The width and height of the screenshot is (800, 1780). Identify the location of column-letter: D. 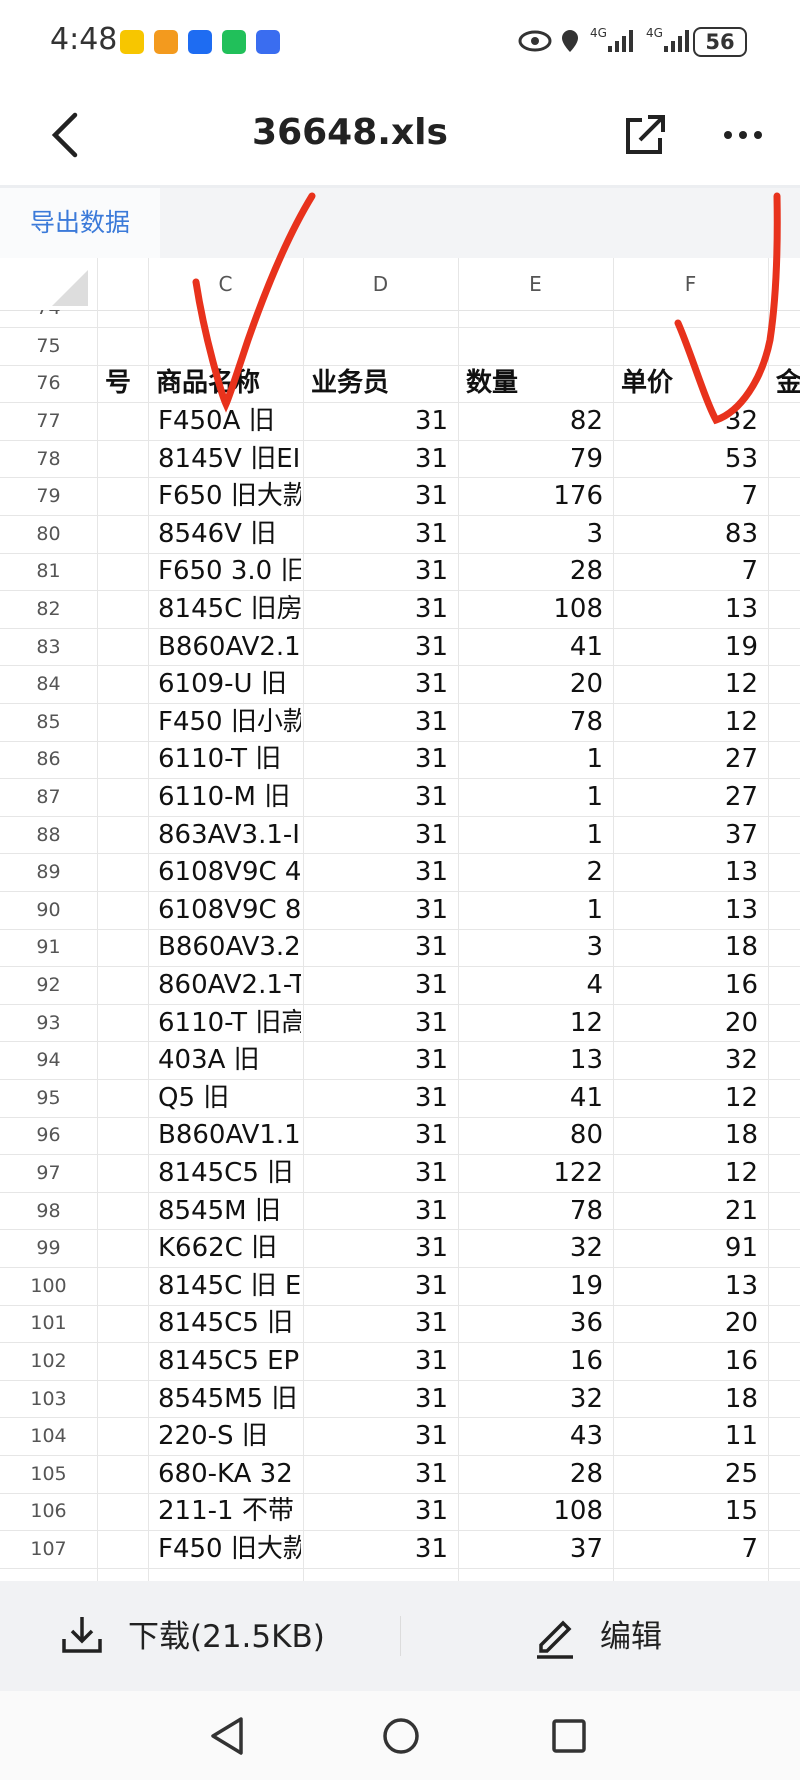
(380, 284).